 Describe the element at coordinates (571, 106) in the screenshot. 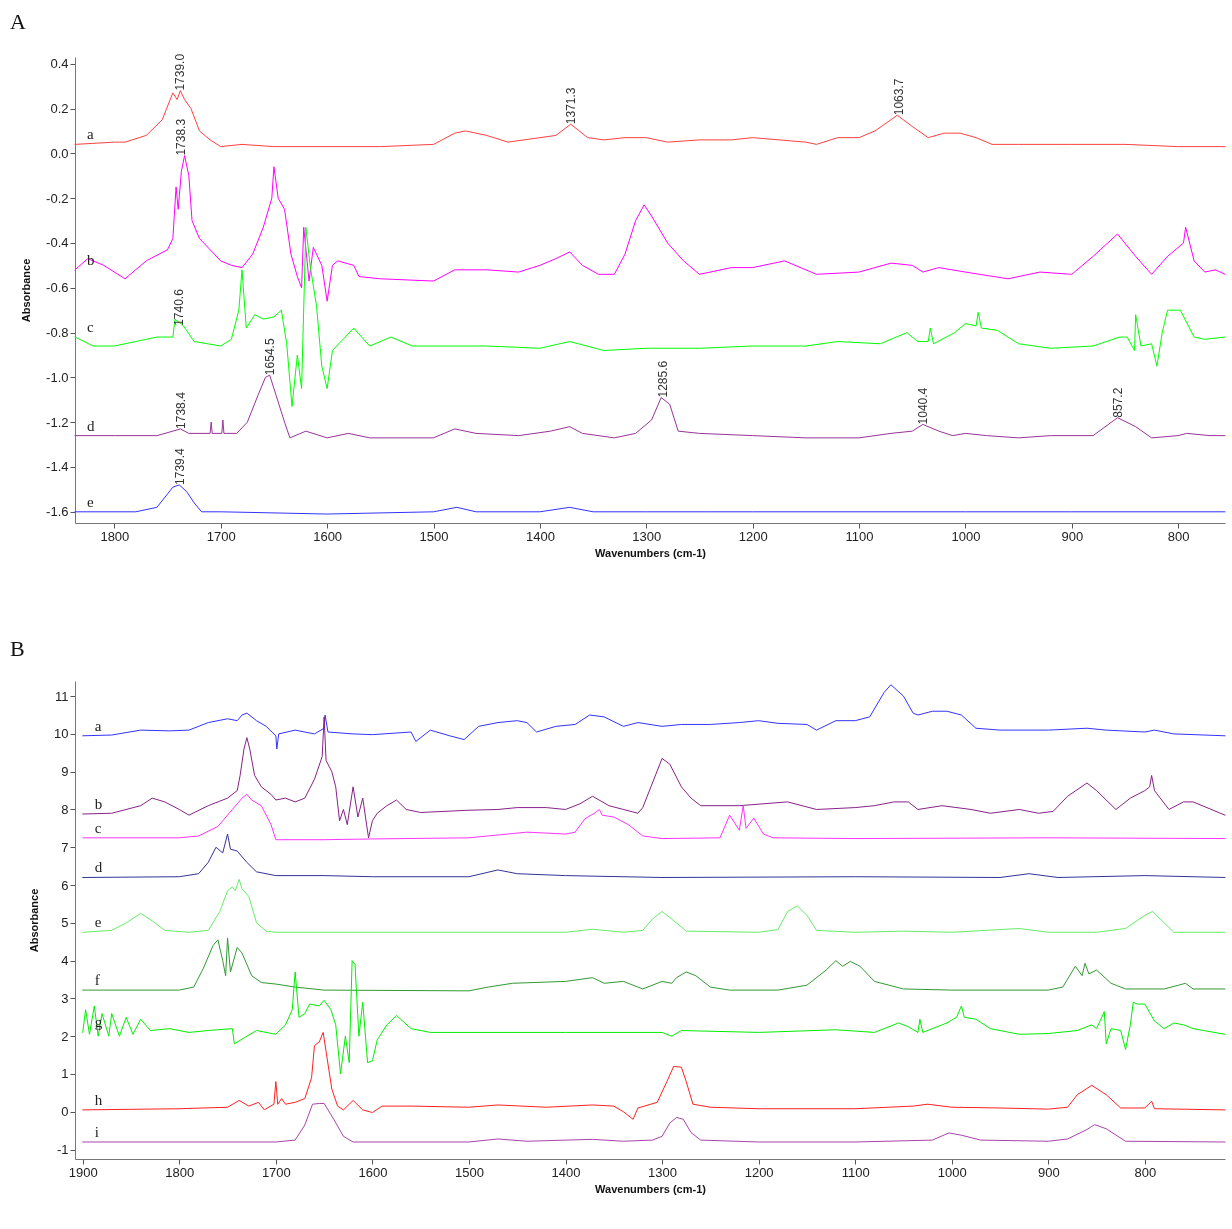

I see `annotation: 1371.3` at that location.